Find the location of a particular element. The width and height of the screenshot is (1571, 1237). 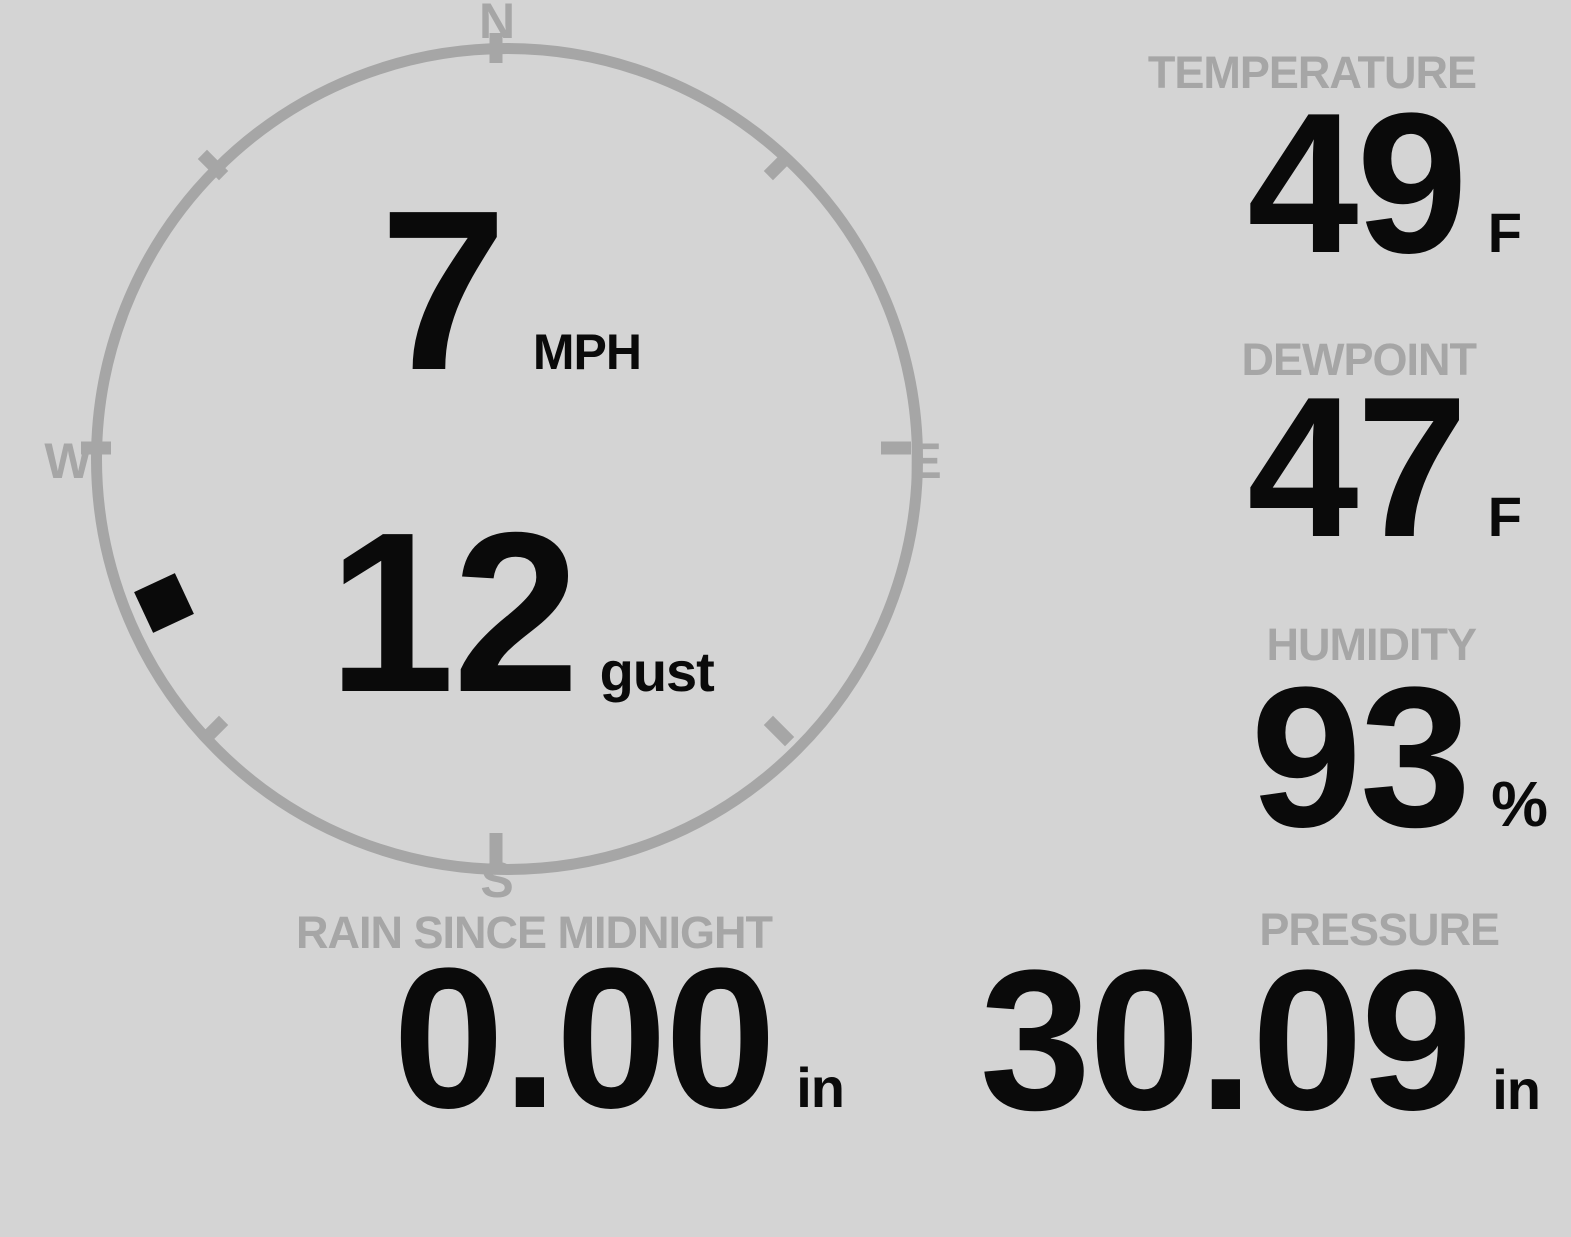

pressure-label: PRESSURE is located at coordinates (1379, 929).